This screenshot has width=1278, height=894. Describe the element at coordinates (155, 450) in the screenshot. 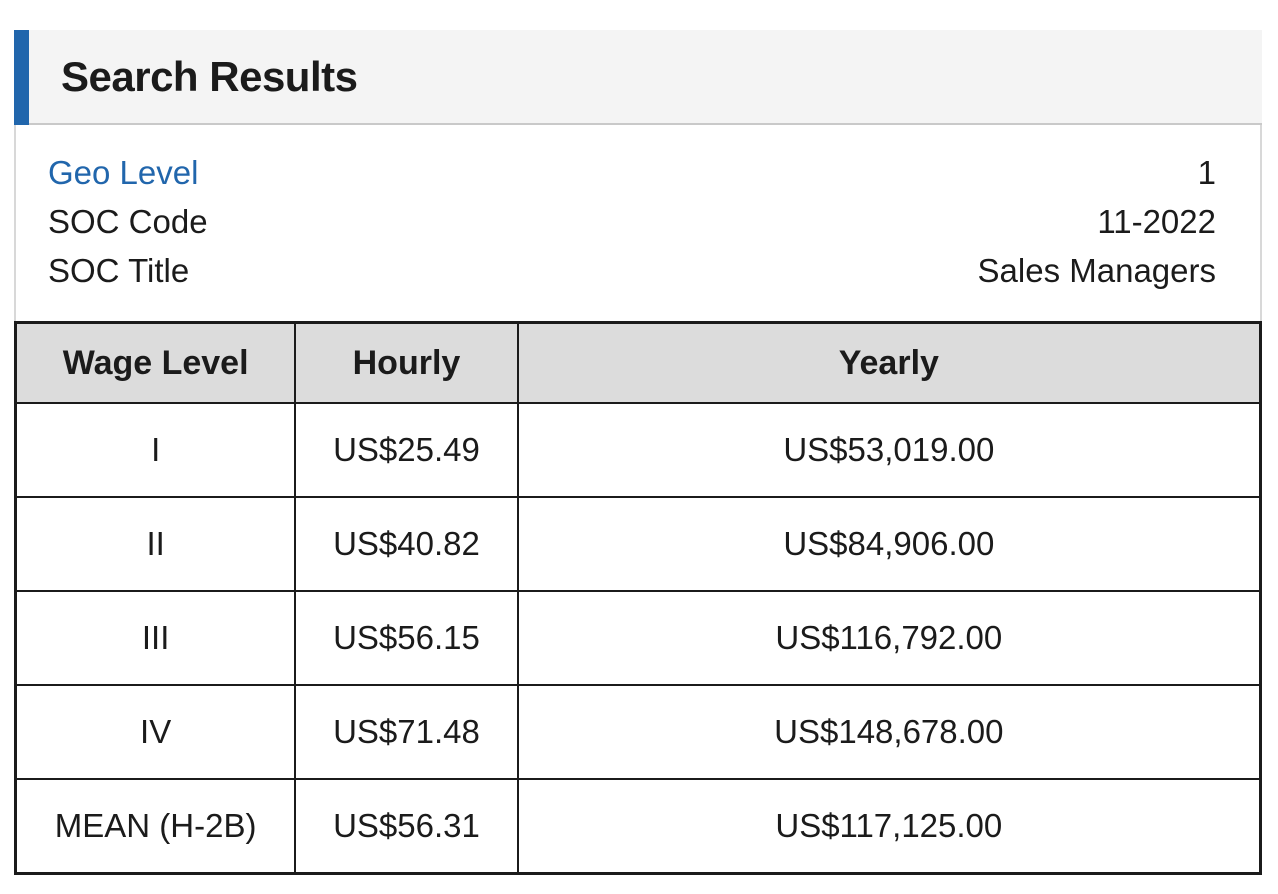

I see `wage-level-cell: I` at that location.